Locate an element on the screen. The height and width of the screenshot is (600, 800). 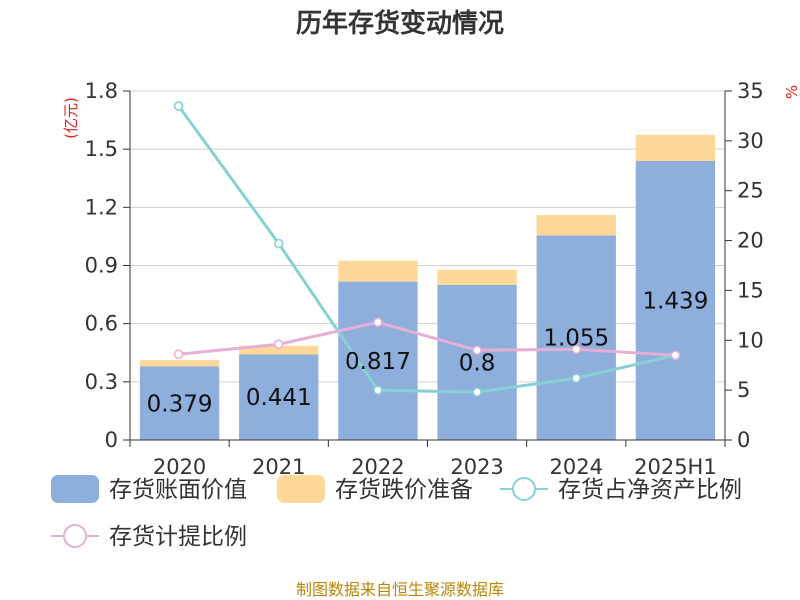
left-axis-unit: (亿元) is located at coordinates (71, 118).